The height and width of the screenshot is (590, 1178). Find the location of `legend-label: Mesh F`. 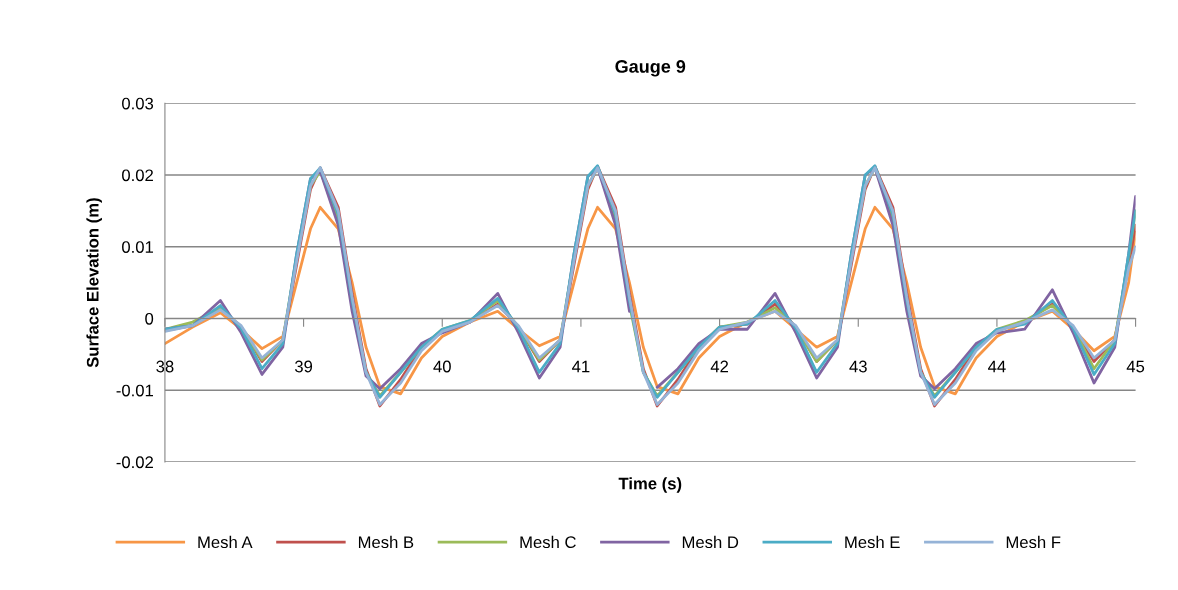

legend-label: Mesh F is located at coordinates (1033, 542).